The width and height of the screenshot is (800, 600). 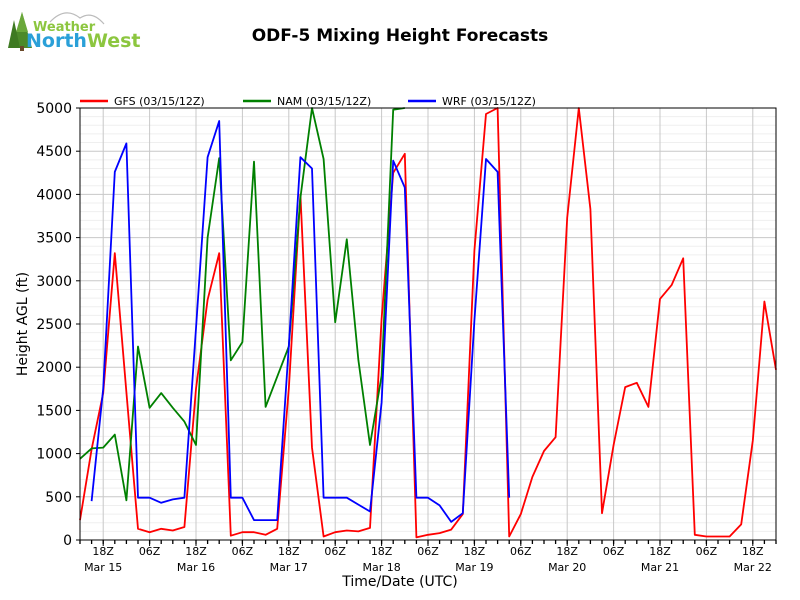 I want to click on x-date-label: Mar 20, so click(x=567, y=567).